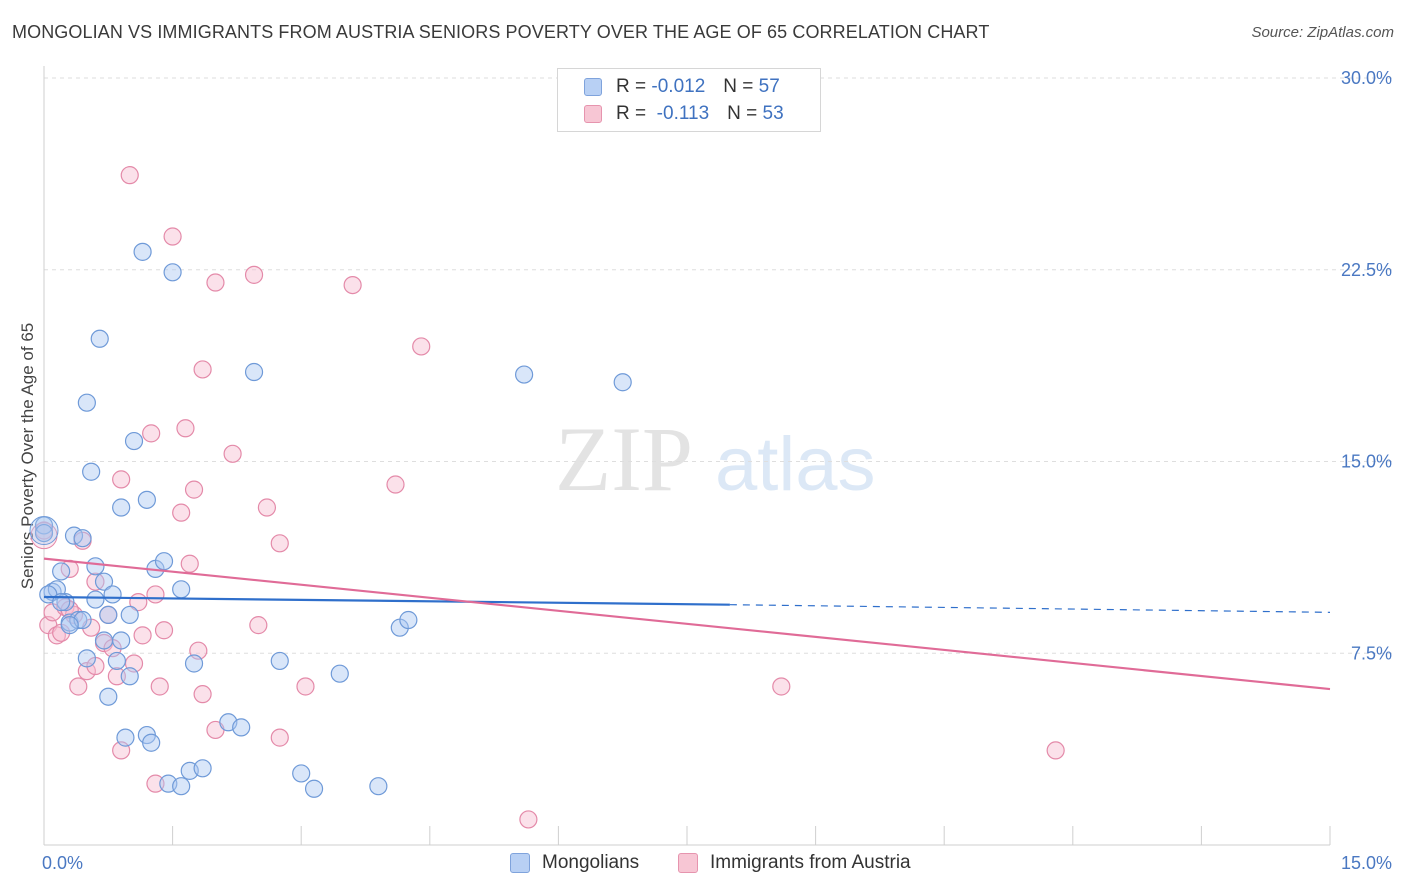 The height and width of the screenshot is (892, 1406). Describe the element at coordinates (1366, 863) in the screenshot. I see `x-tick-label: 15.0%` at that location.